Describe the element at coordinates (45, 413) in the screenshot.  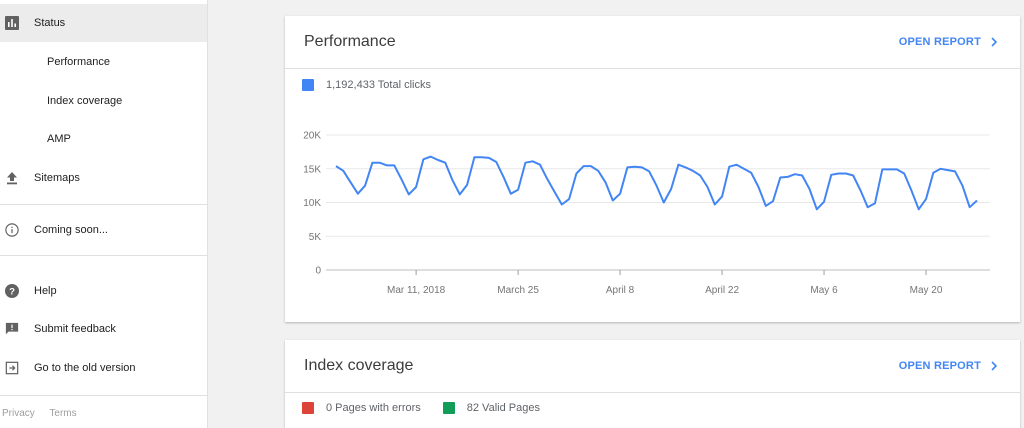
I see `sidebar-footer: Privacy Terms` at that location.